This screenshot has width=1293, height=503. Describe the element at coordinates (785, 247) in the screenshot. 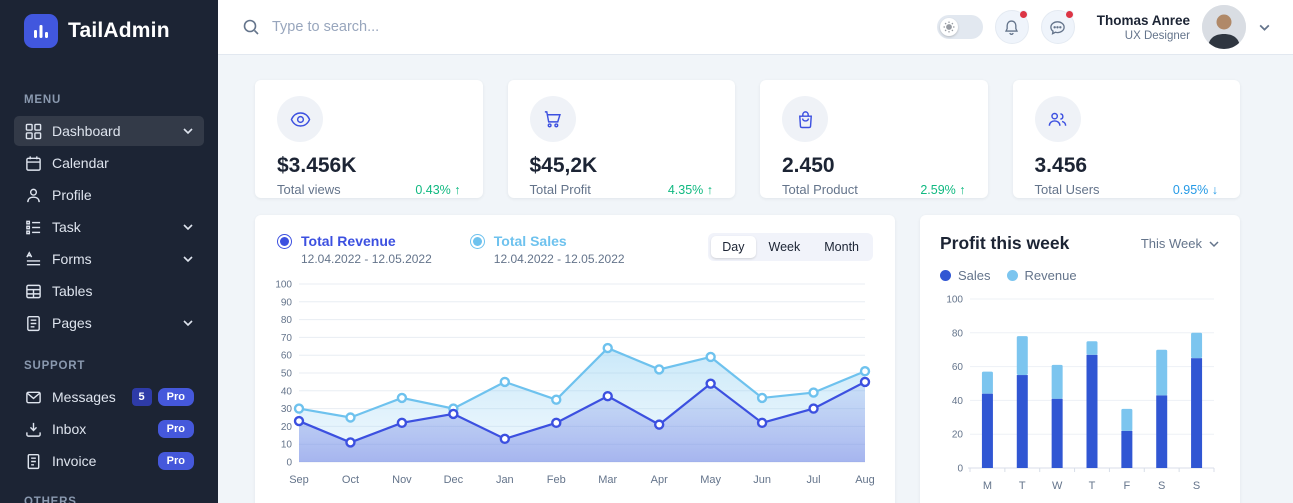

I see `range-week-button: Week` at that location.